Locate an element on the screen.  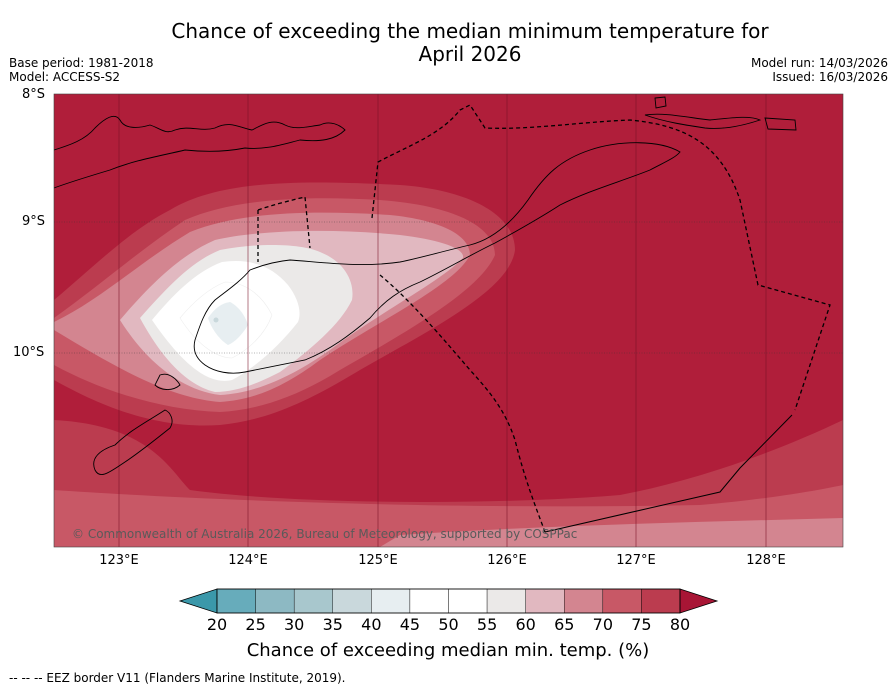
band-35-spot is located at coordinates (216, 320).